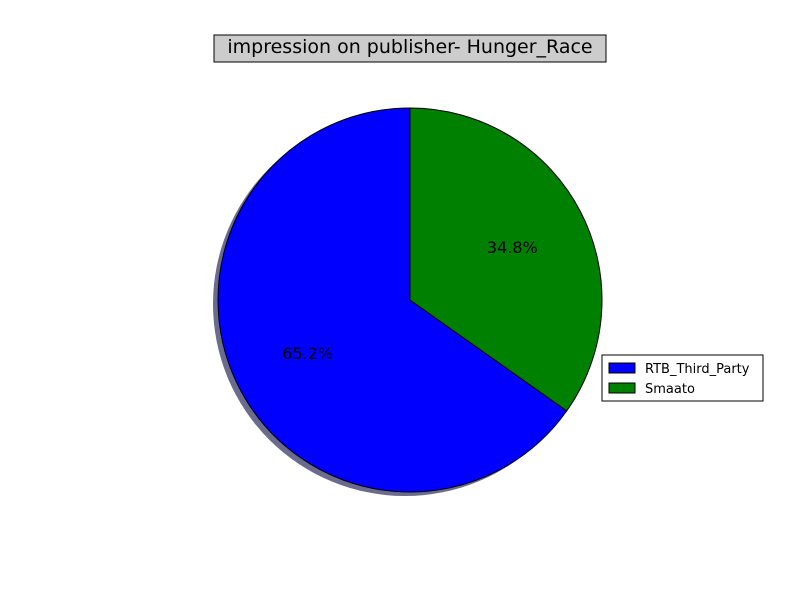 Image resolution: width=800 pixels, height=600 pixels. I want to click on legend: RTB_Third_Party Smaato, so click(682, 378).